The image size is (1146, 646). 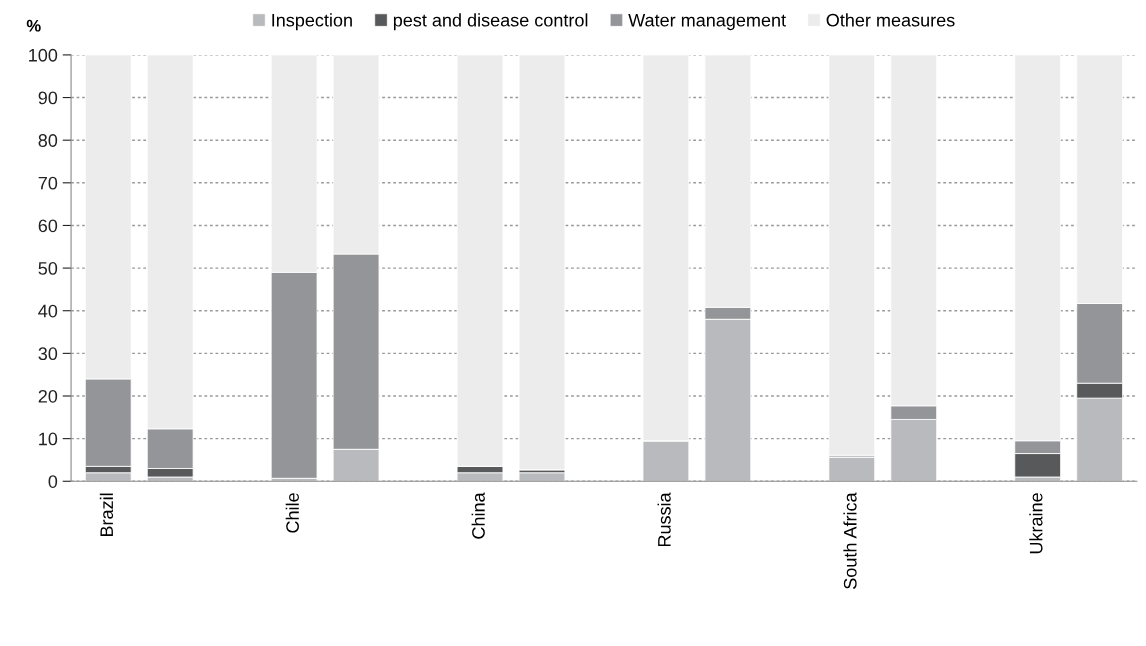 What do you see at coordinates (33, 25) in the screenshot?
I see `y-axis-title: %` at bounding box center [33, 25].